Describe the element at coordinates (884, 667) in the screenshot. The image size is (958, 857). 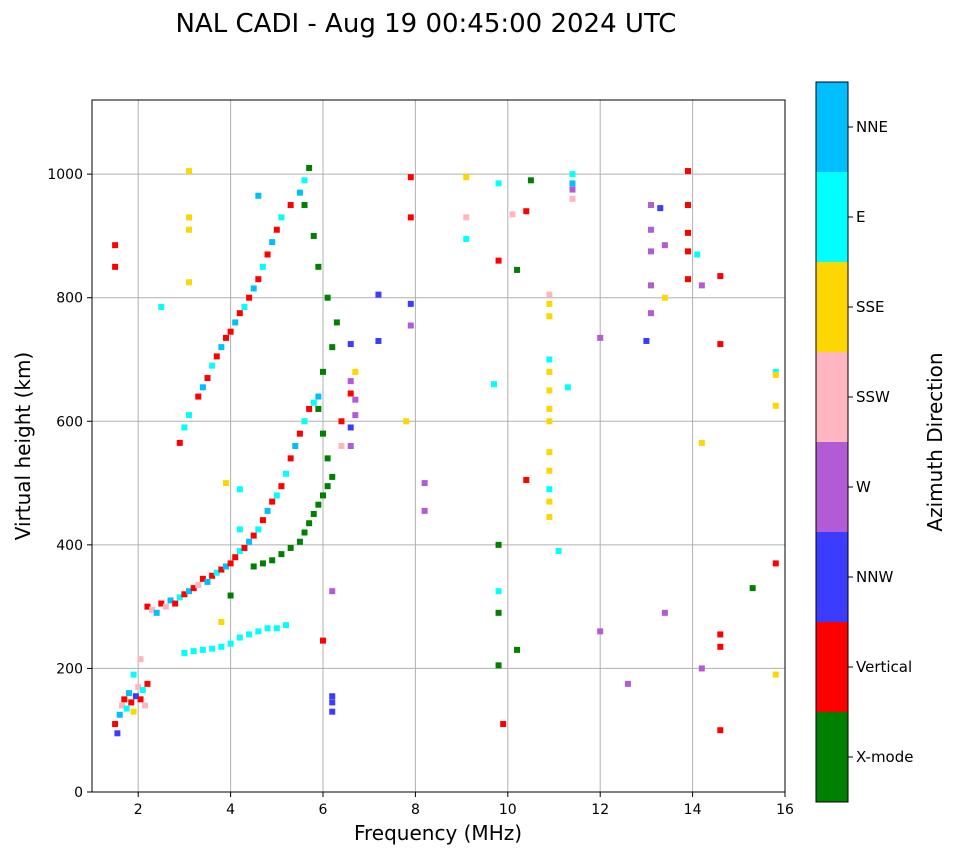
I see `colorbar-tick-label: Vertical` at that location.